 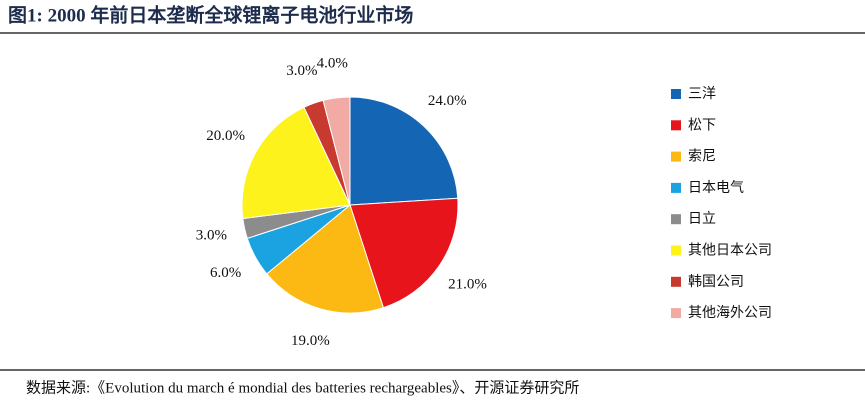 What do you see at coordinates (447, 101) in the screenshot?
I see `value-label: 24.0%` at bounding box center [447, 101].